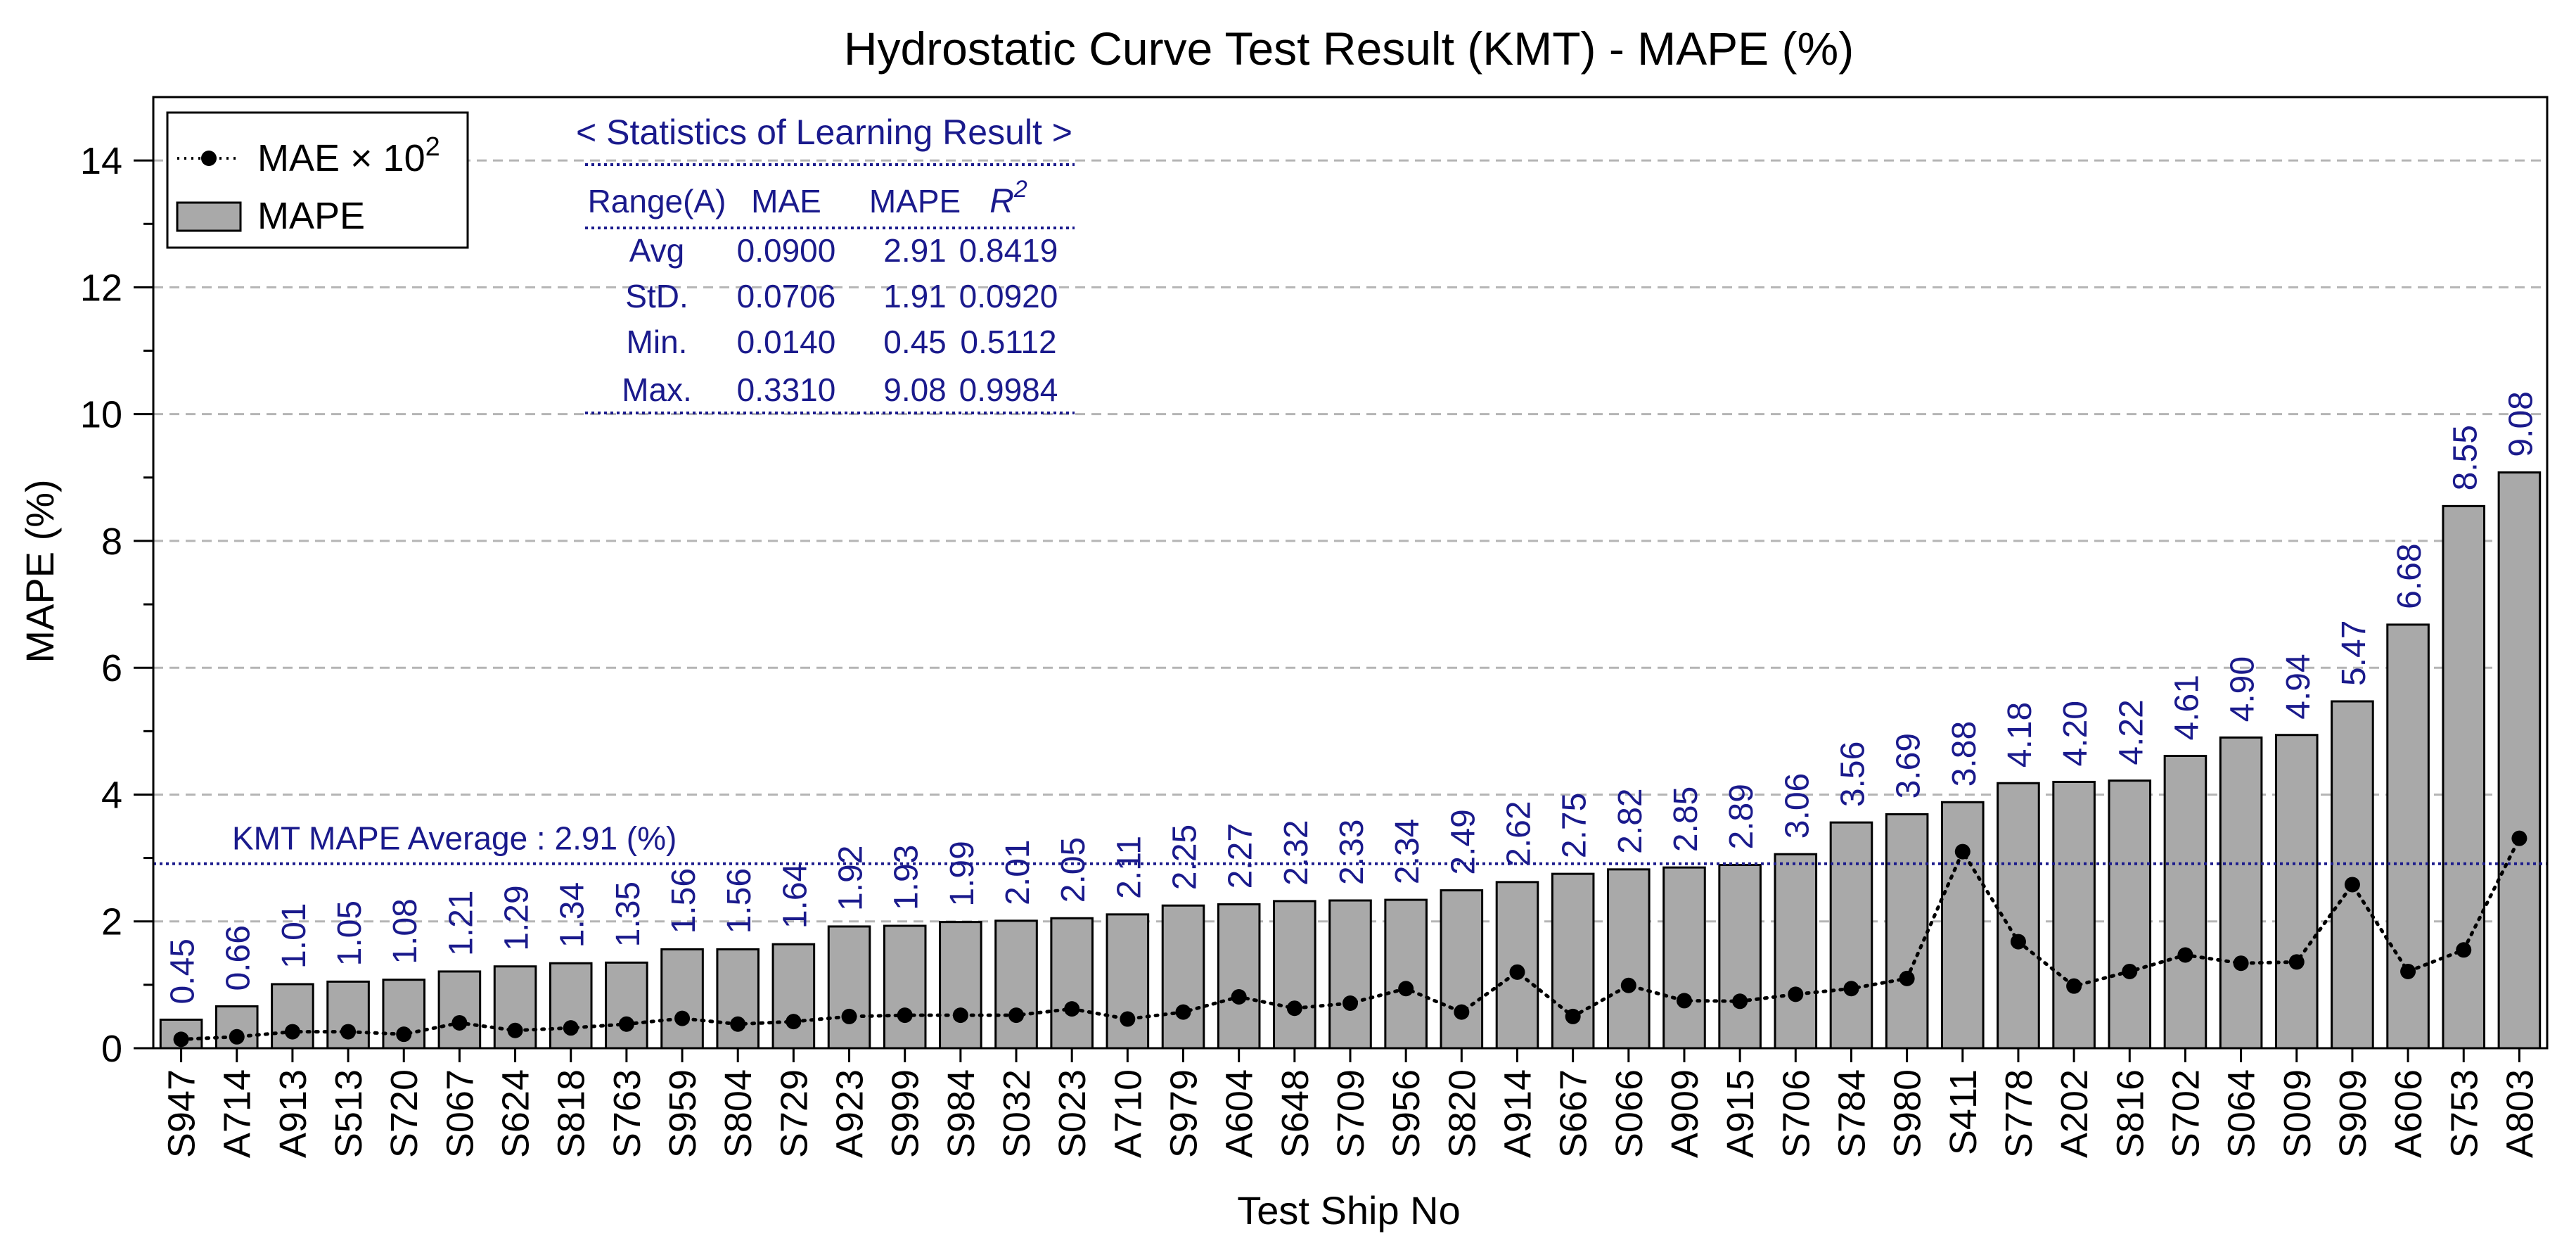 The height and width of the screenshot is (1248, 2576). I want to click on x-tick-label: S720, so click(404, 1113).